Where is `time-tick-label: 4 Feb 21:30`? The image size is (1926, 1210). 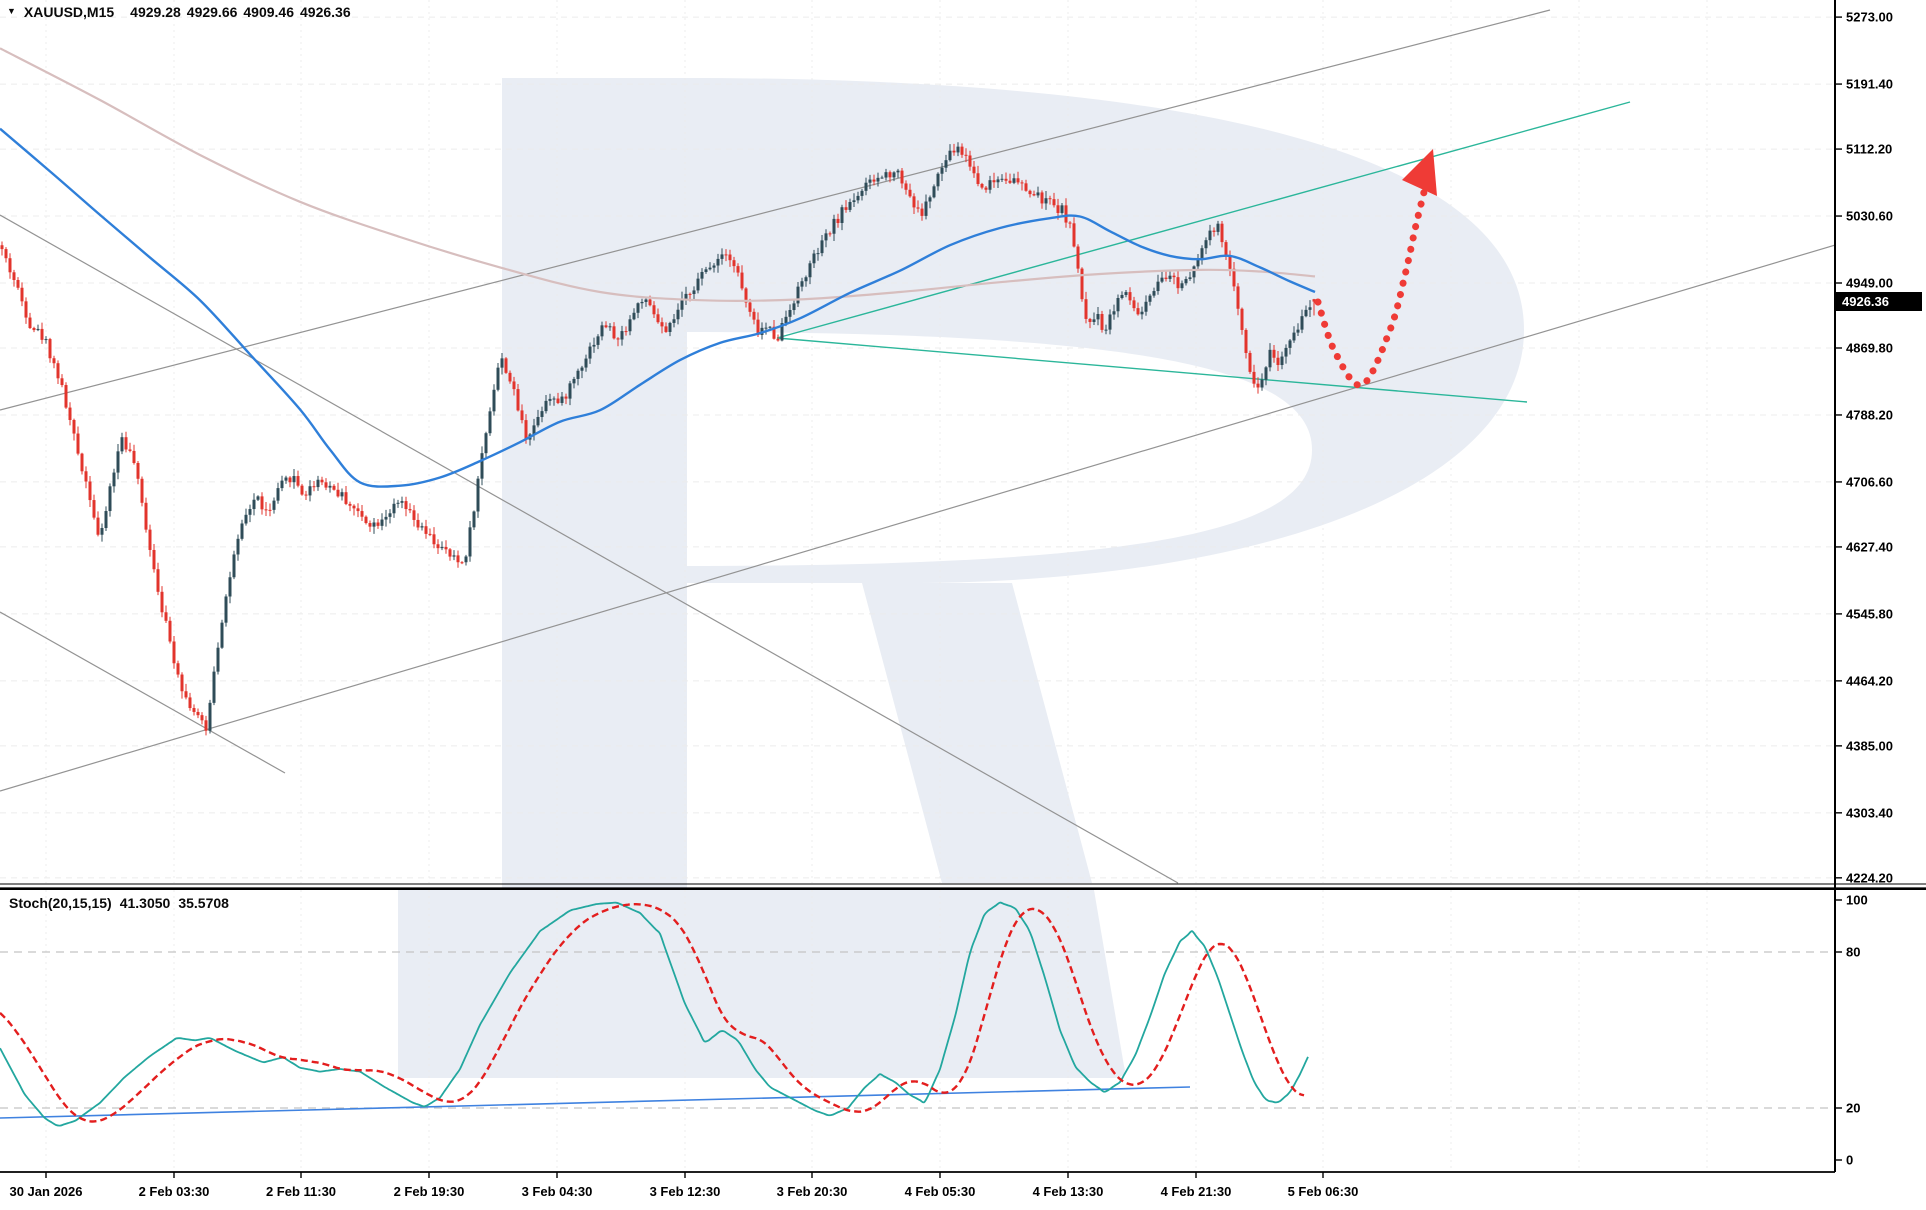
time-tick-label: 4 Feb 21:30 is located at coordinates (1196, 1191).